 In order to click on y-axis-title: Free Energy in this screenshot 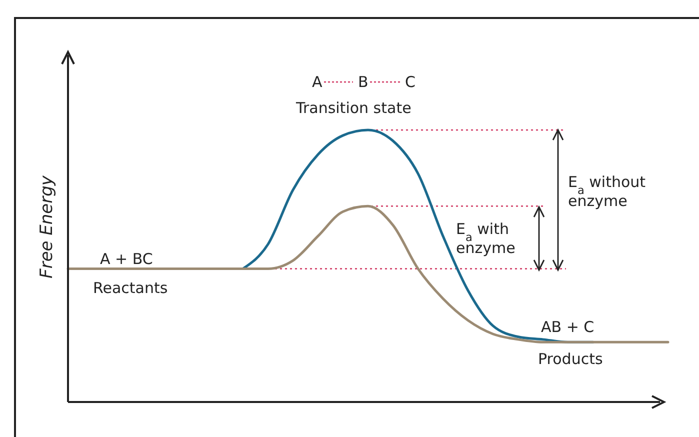, I will do `click(47, 226)`.